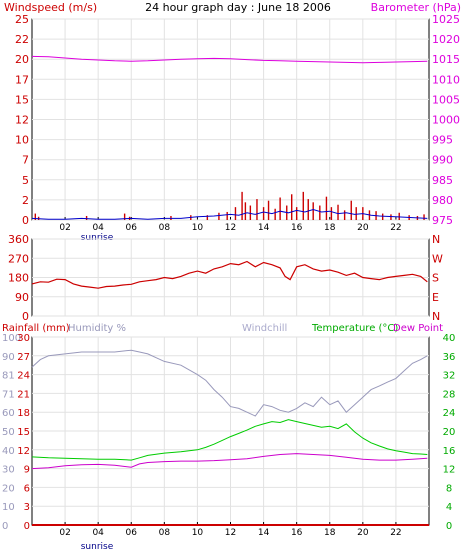 This screenshot has width=465, height=556. I want to click on windchill-axis-label: Windchill, so click(264, 328).